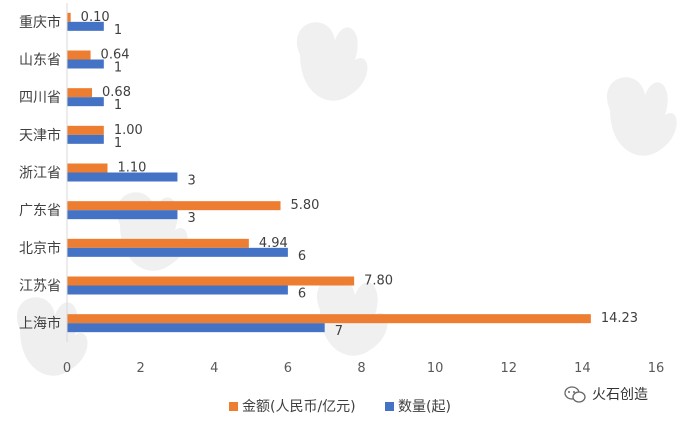  Describe the element at coordinates (214, 368) in the screenshot. I see `x-tick-label: 4` at that location.